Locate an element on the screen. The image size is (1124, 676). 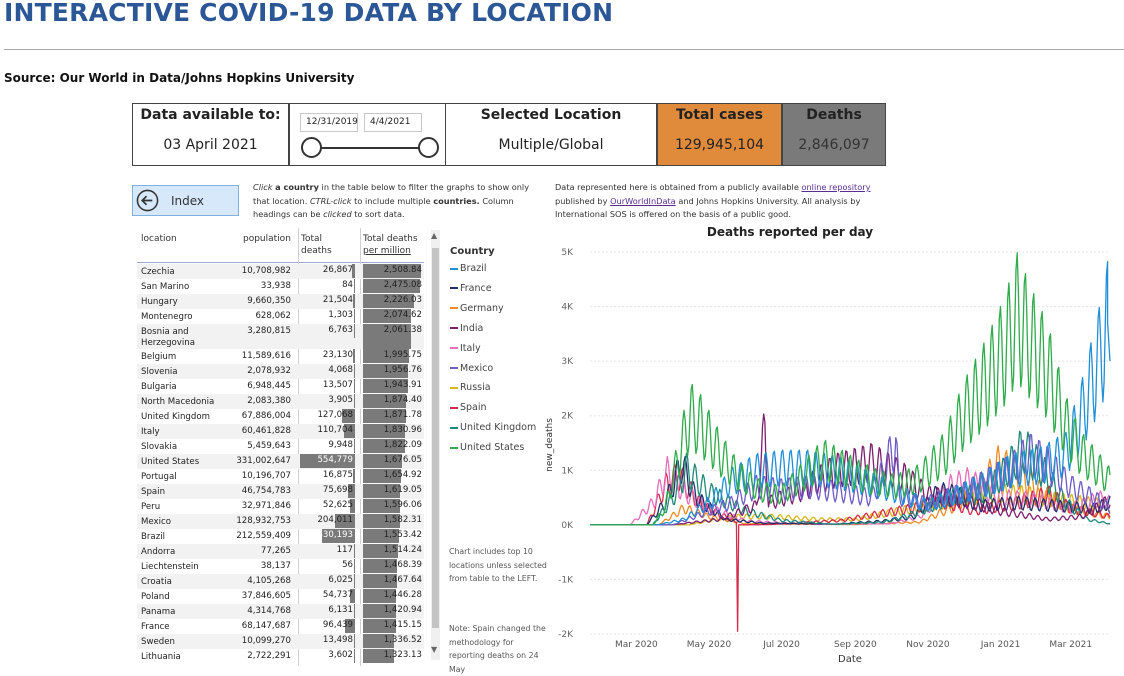
cell-location: Slovenia is located at coordinates (159, 372).